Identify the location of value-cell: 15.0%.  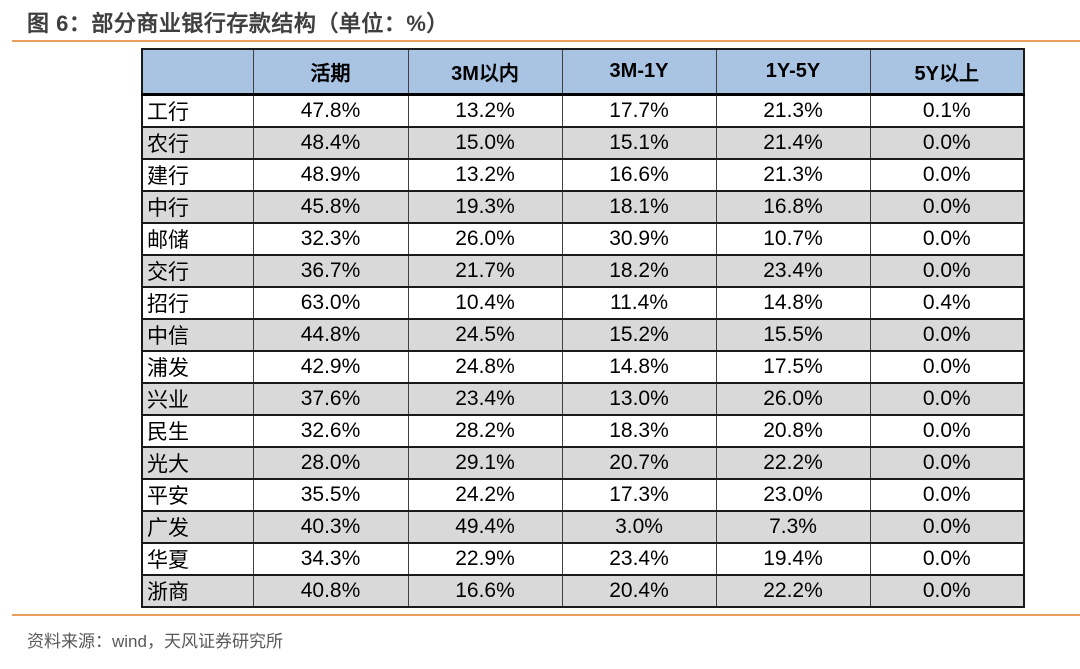
(485, 142).